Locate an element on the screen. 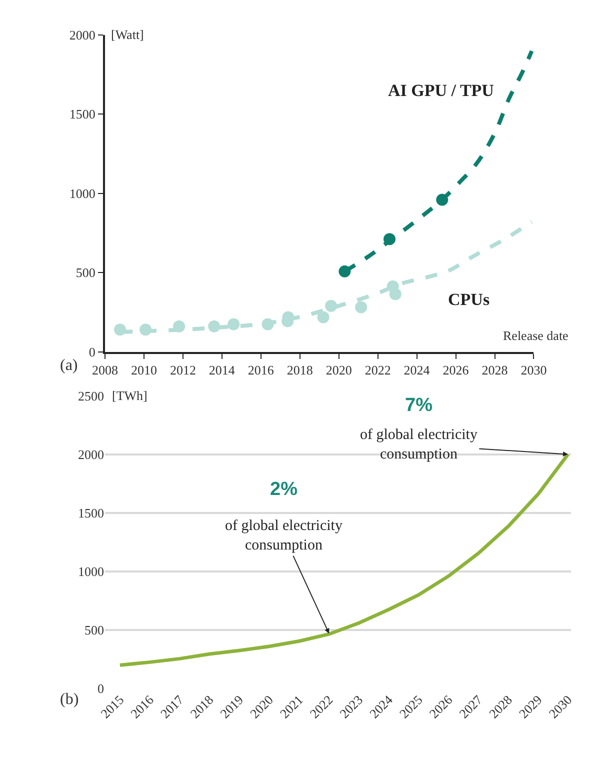 This screenshot has width=592, height=764. y-axis-title: [TWh] is located at coordinates (130, 395).